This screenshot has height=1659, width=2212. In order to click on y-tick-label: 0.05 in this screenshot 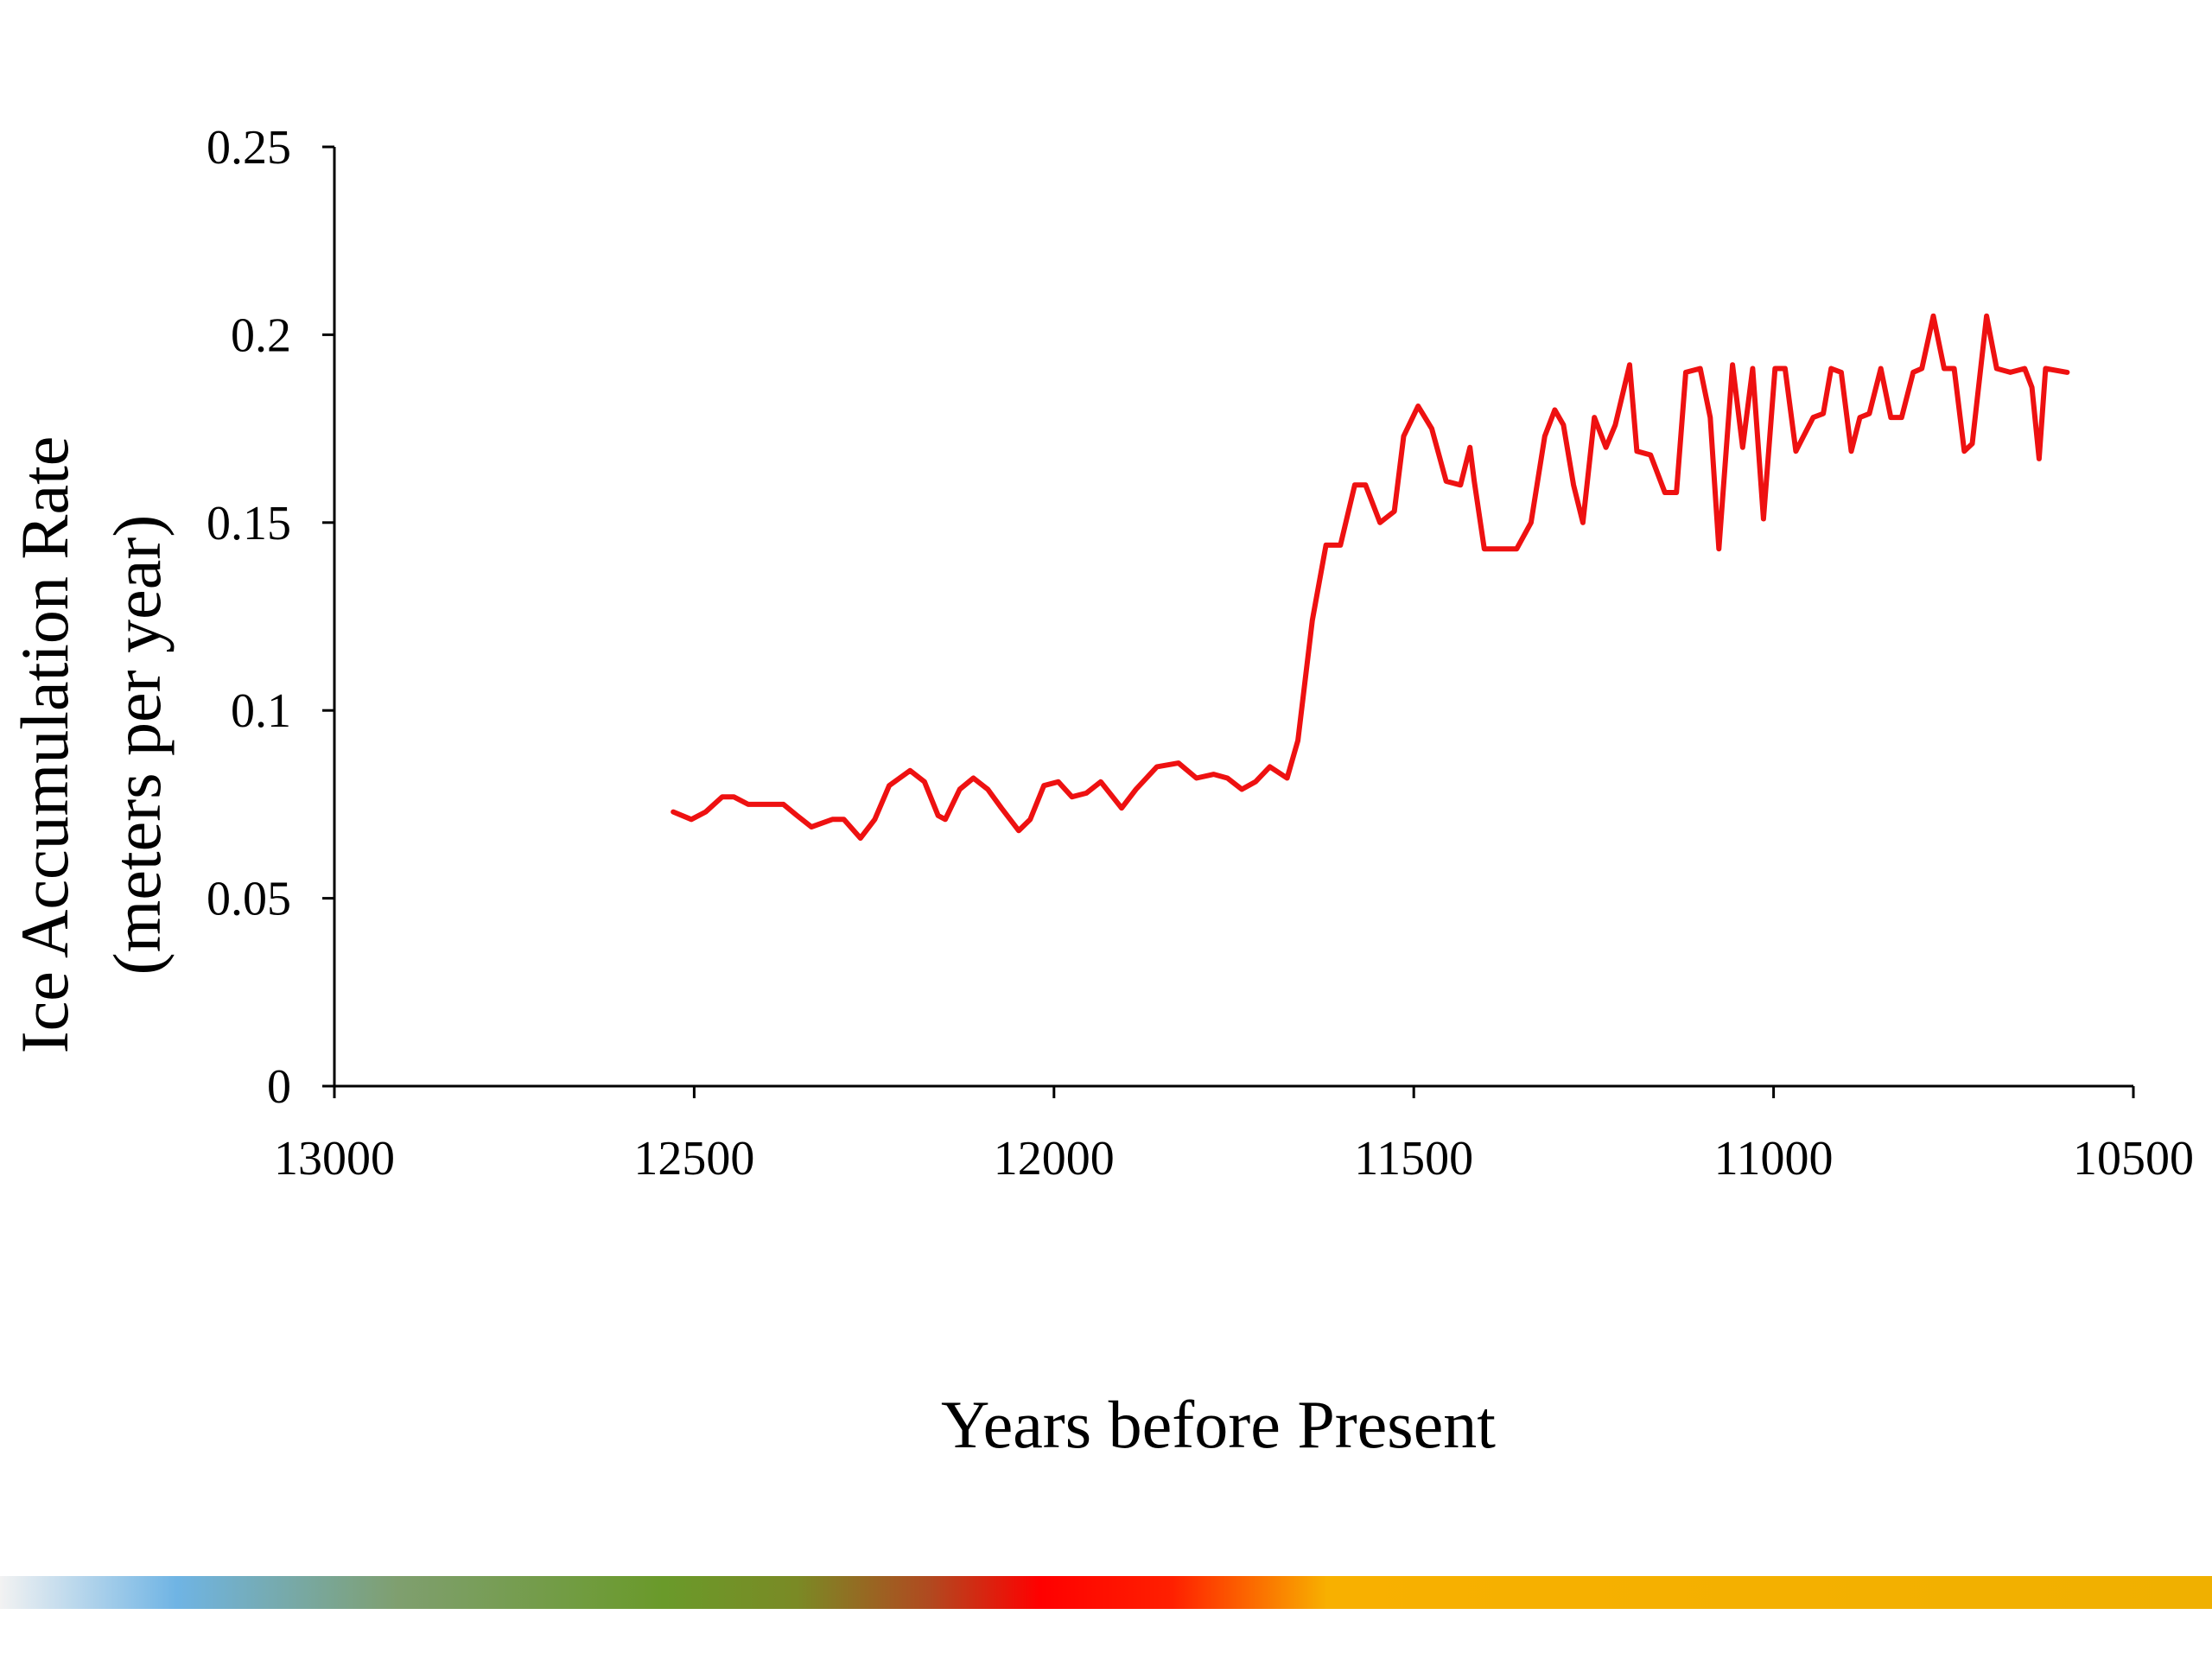, I will do `click(249, 899)`.